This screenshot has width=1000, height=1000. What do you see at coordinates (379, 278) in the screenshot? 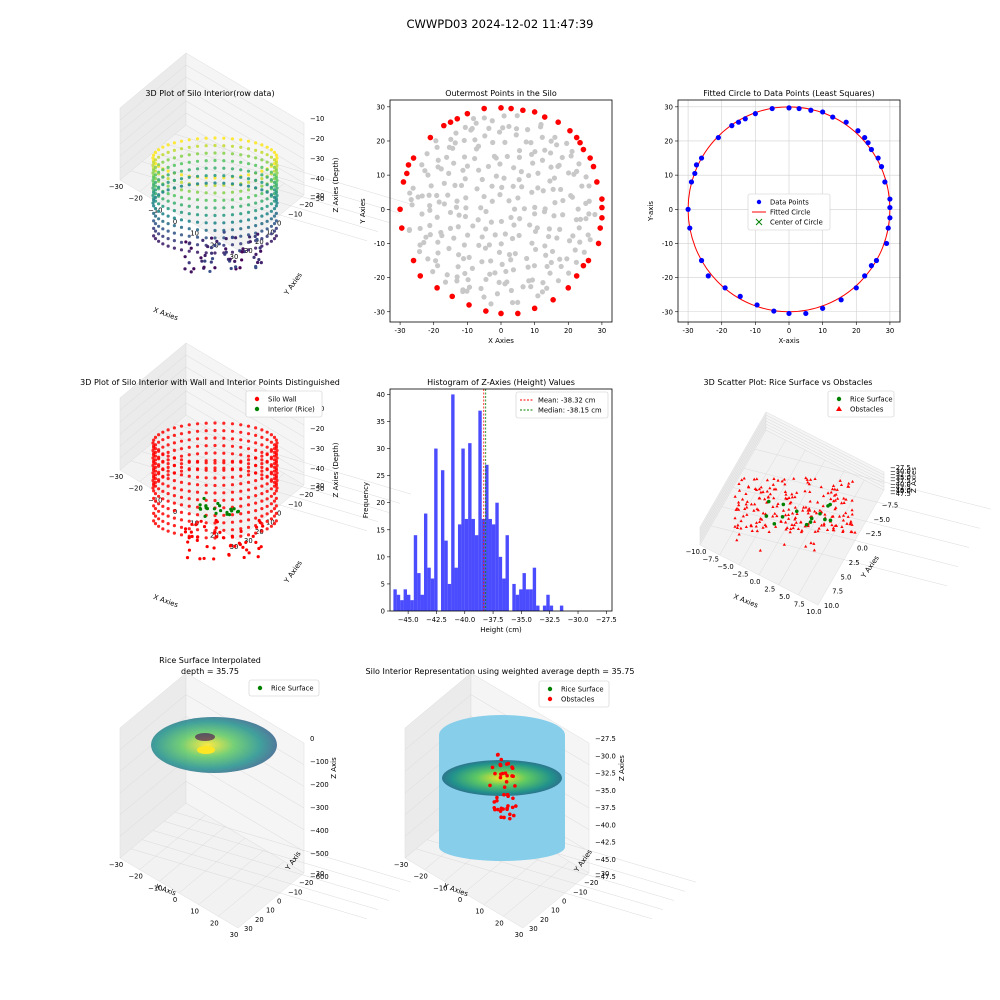
I see `chart-outermost-ytick-1: -20` at bounding box center [379, 278].